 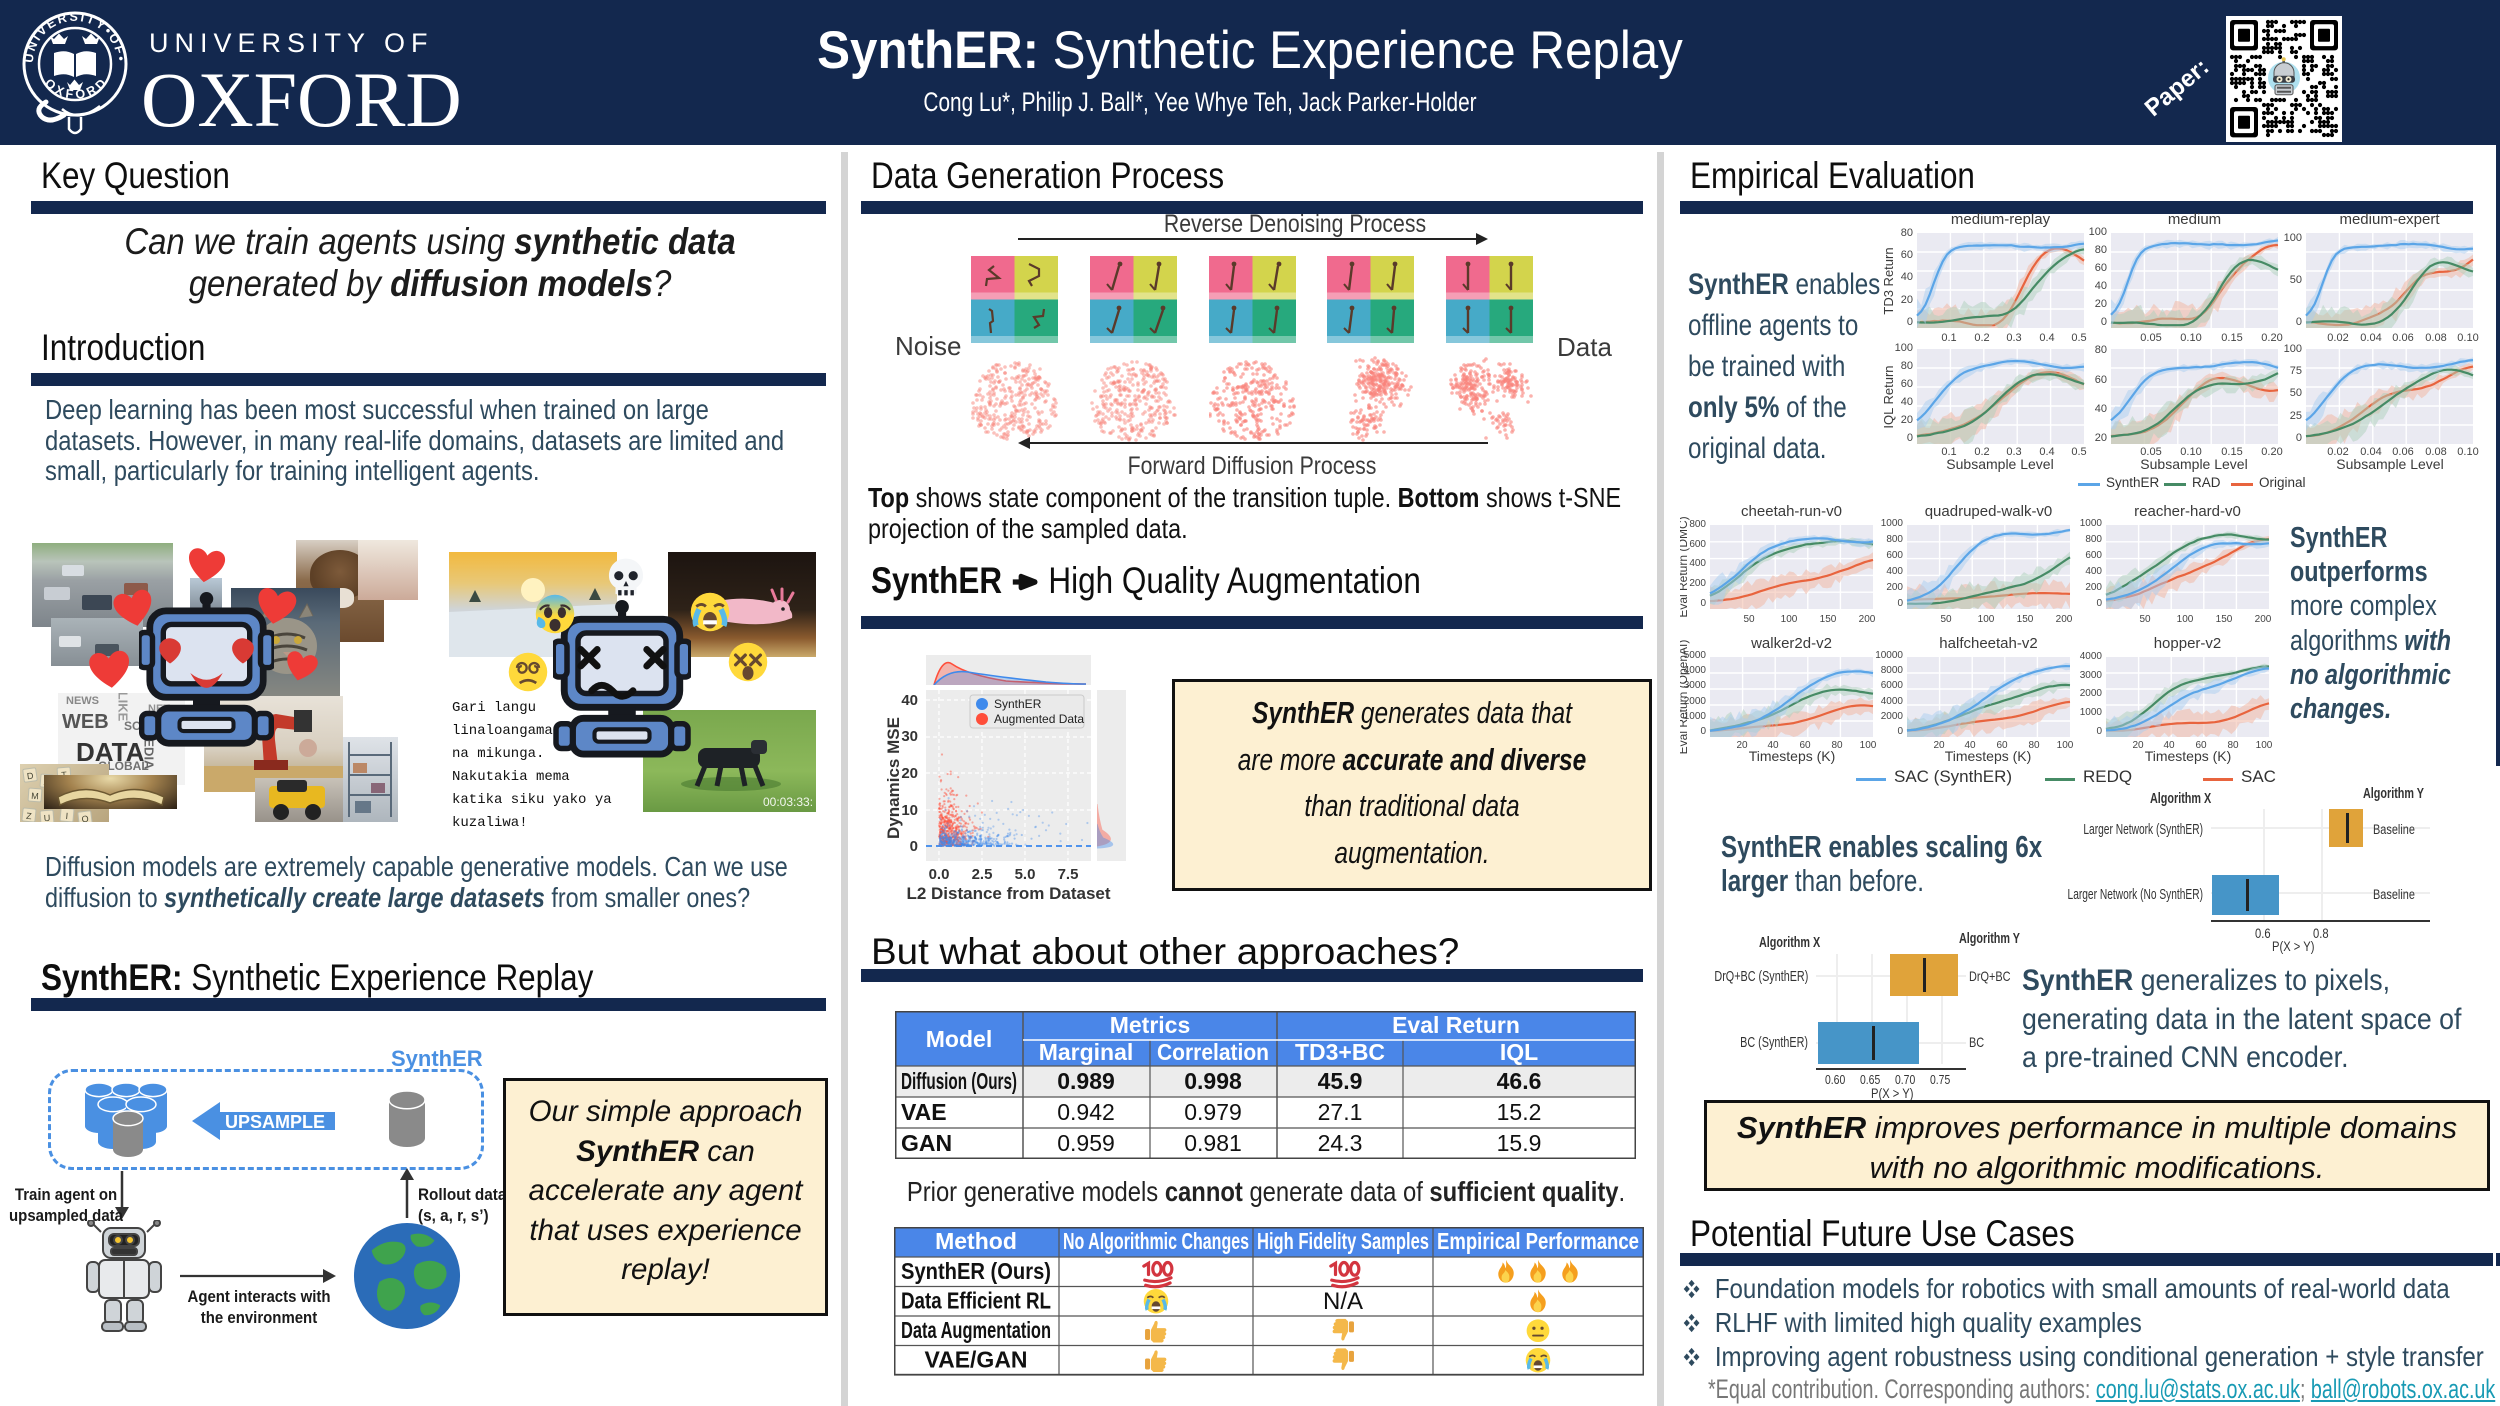 I want to click on svg-text: Data Efficient RL, so click(x=976, y=1301).